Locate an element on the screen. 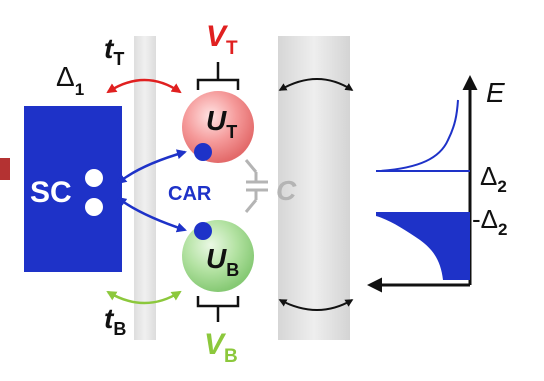 The width and height of the screenshot is (544, 381). superconductor-block is located at coordinates (73, 189).